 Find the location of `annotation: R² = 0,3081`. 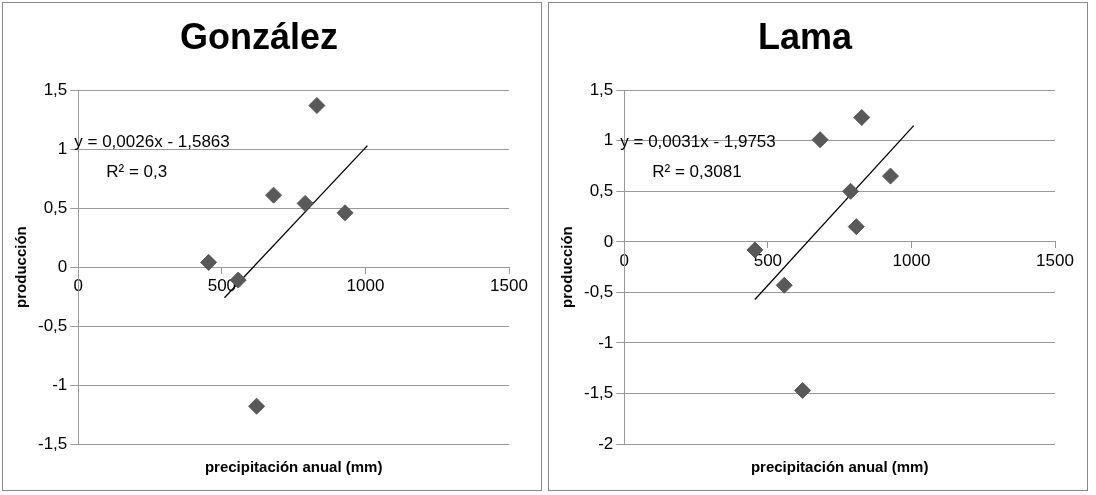

annotation: R² = 0,3081 is located at coordinates (697, 171).